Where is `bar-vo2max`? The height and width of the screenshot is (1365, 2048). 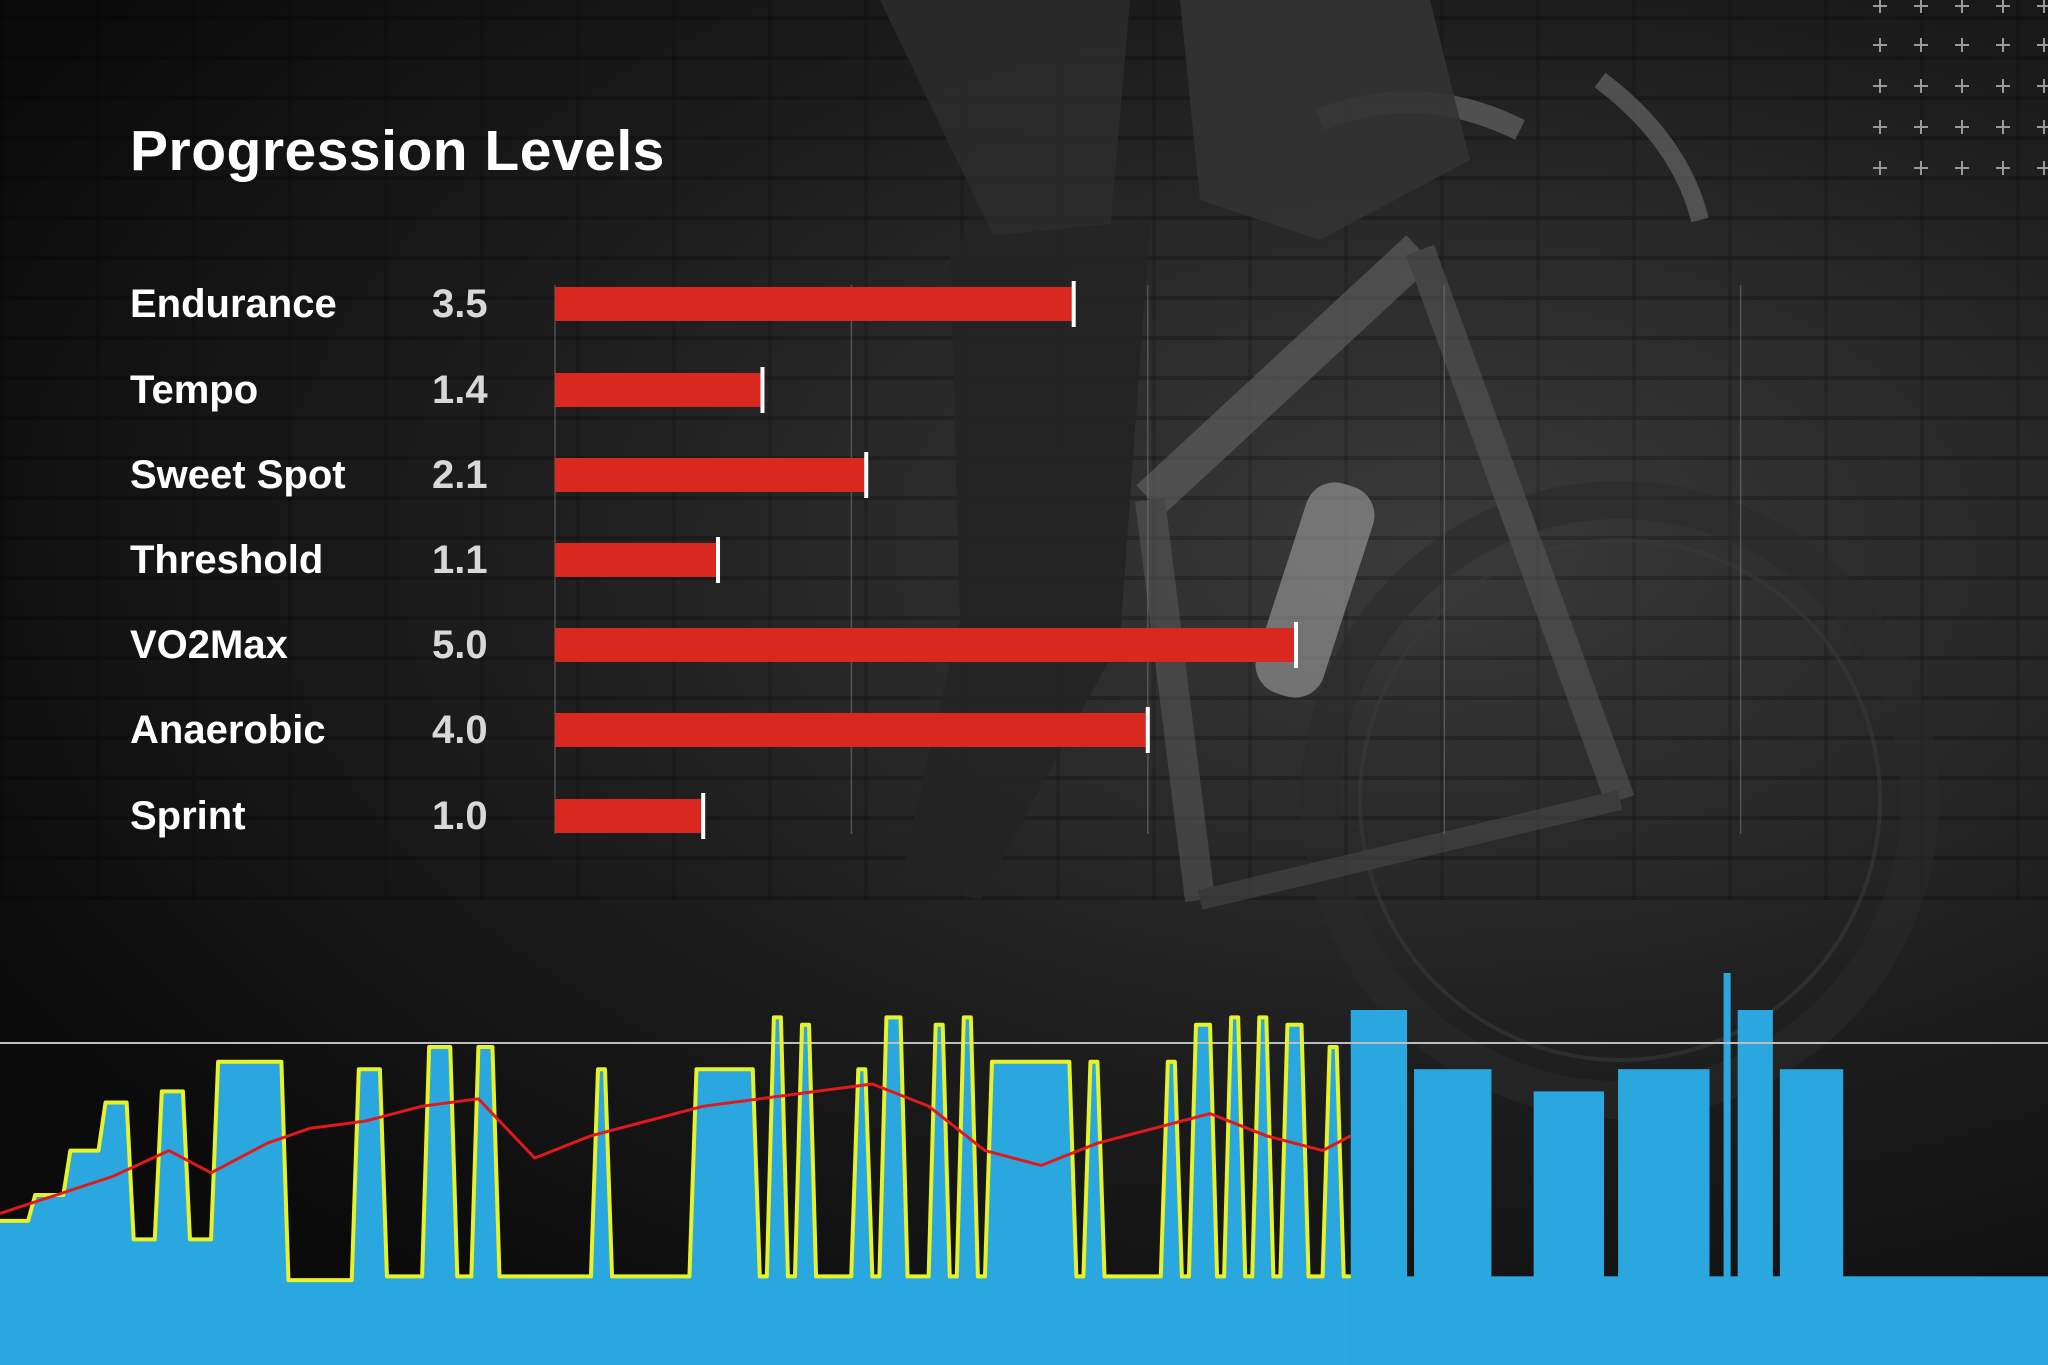
bar-vo2max is located at coordinates (925, 645).